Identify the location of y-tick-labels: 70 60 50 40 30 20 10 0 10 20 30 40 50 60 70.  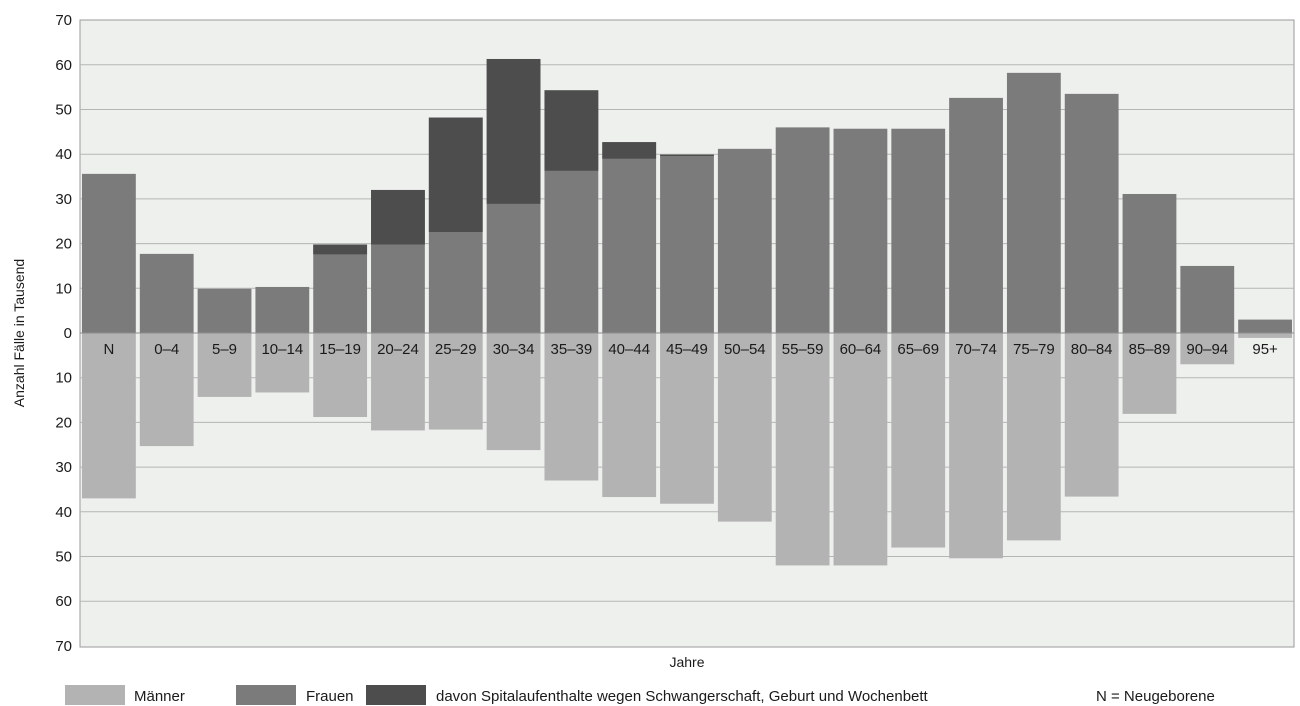
(63, 333).